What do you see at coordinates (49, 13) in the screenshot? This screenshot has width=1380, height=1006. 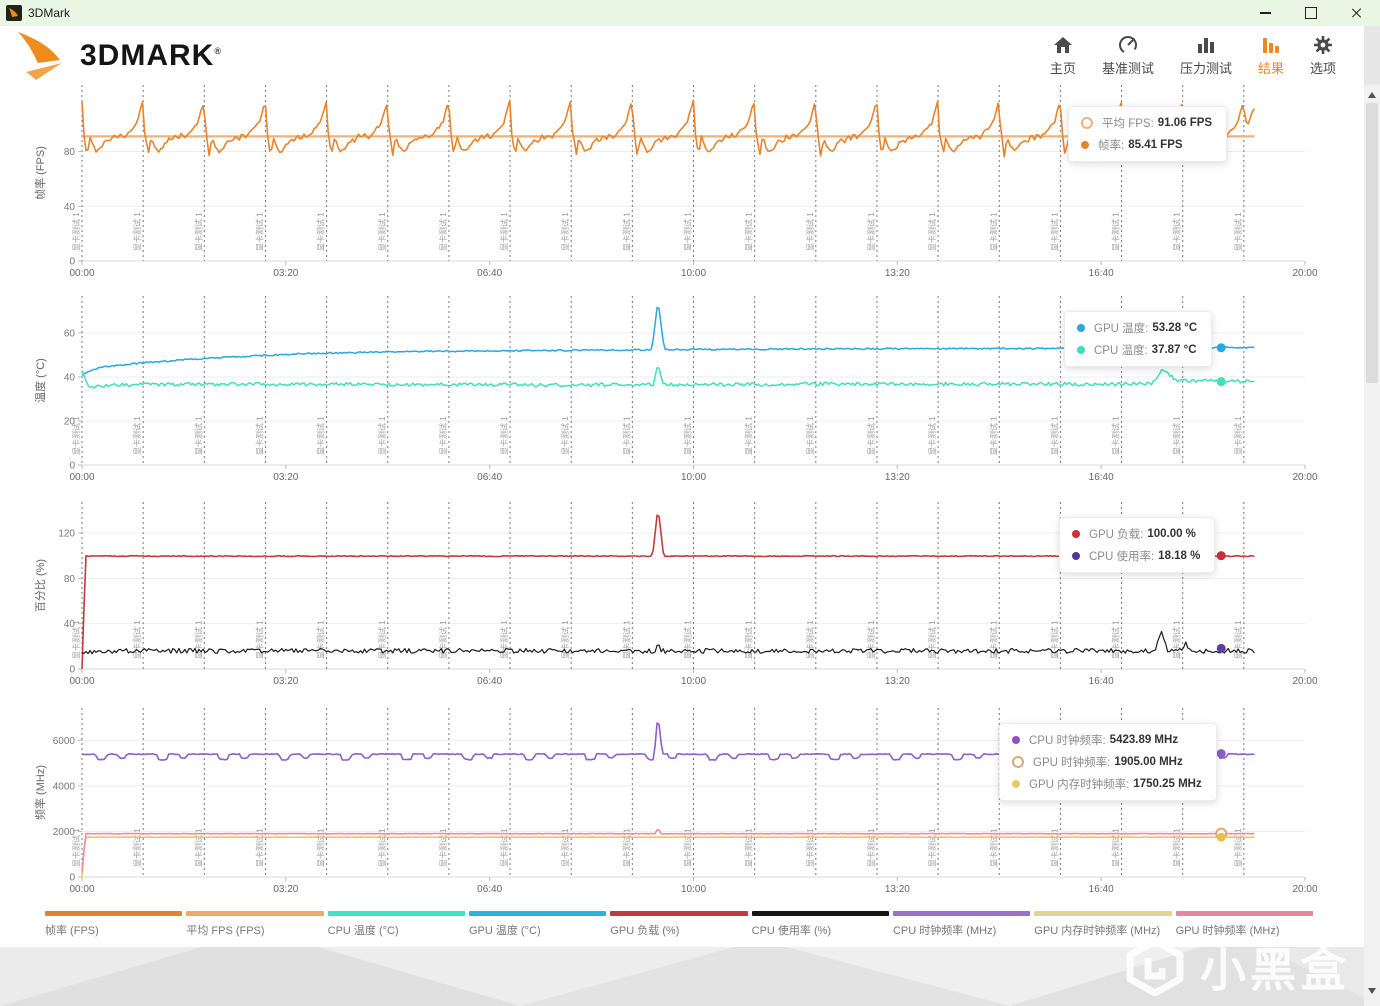 I see `window-title: 3DMark` at bounding box center [49, 13].